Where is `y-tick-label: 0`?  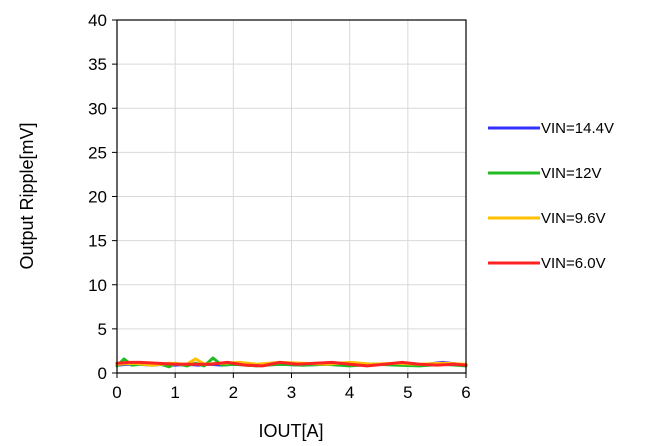
y-tick-label: 0 is located at coordinates (102, 373).